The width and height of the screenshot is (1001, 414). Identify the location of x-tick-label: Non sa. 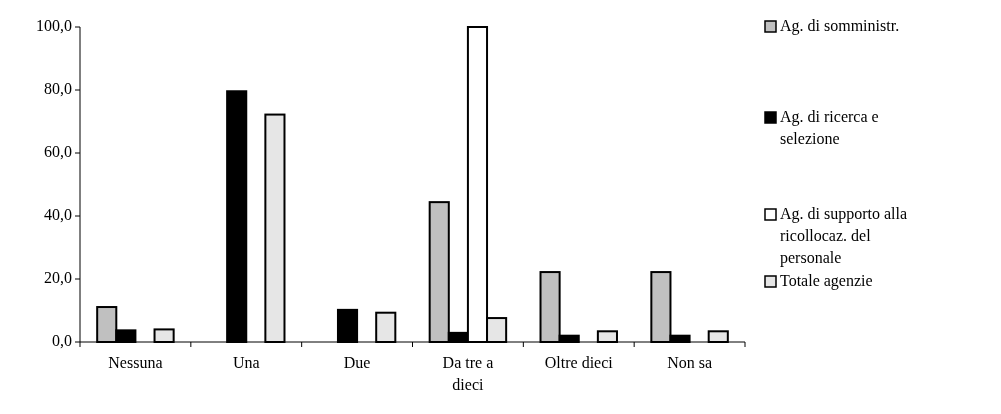
(690, 362).